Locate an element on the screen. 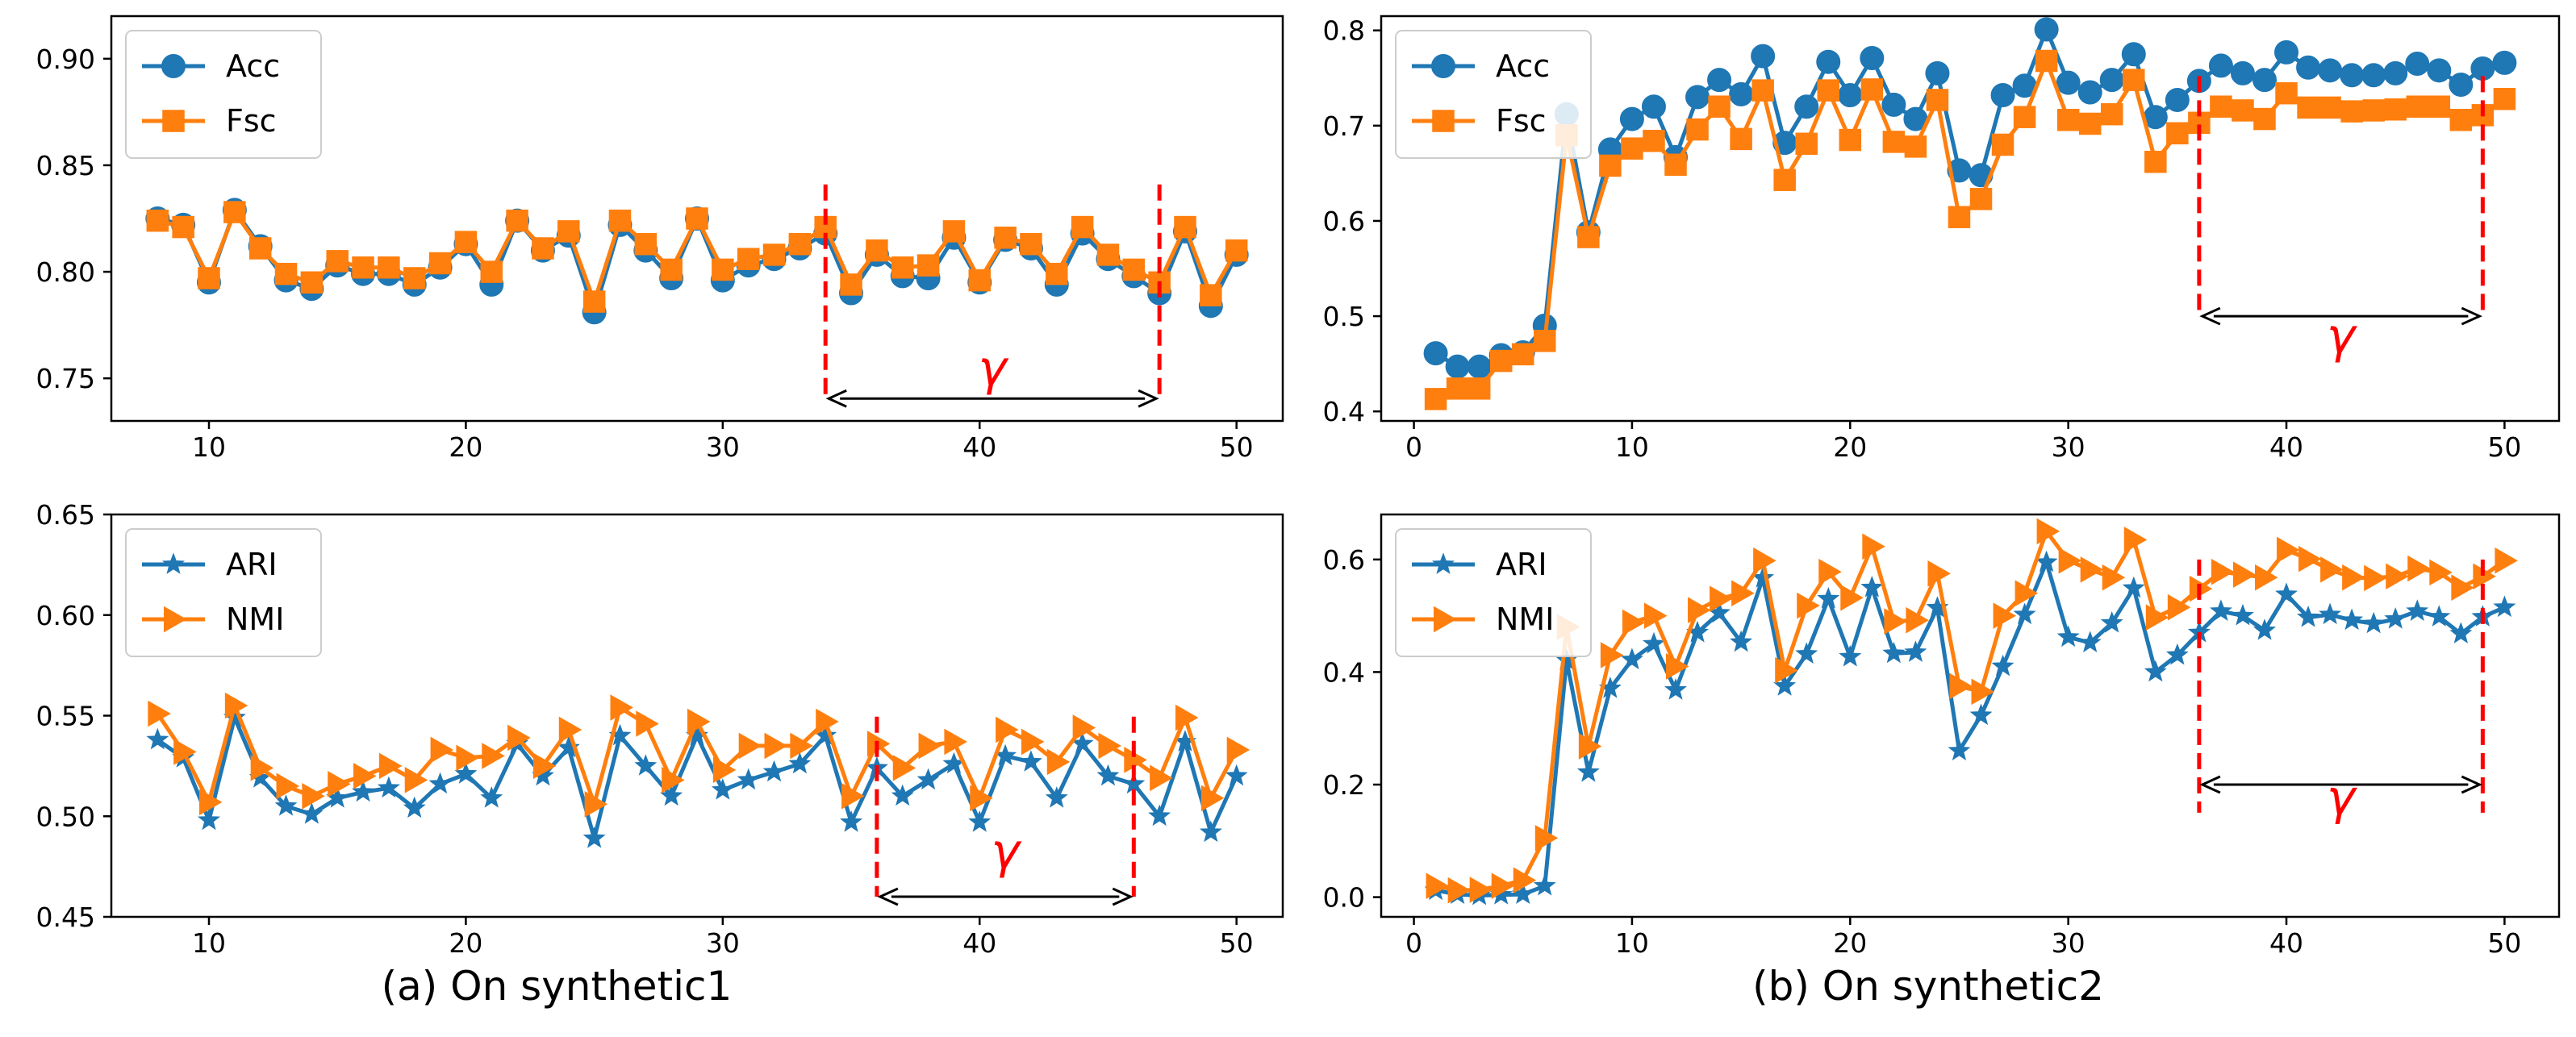 The height and width of the screenshot is (1037, 2576). y-tick-label: 0.50 is located at coordinates (65, 816).